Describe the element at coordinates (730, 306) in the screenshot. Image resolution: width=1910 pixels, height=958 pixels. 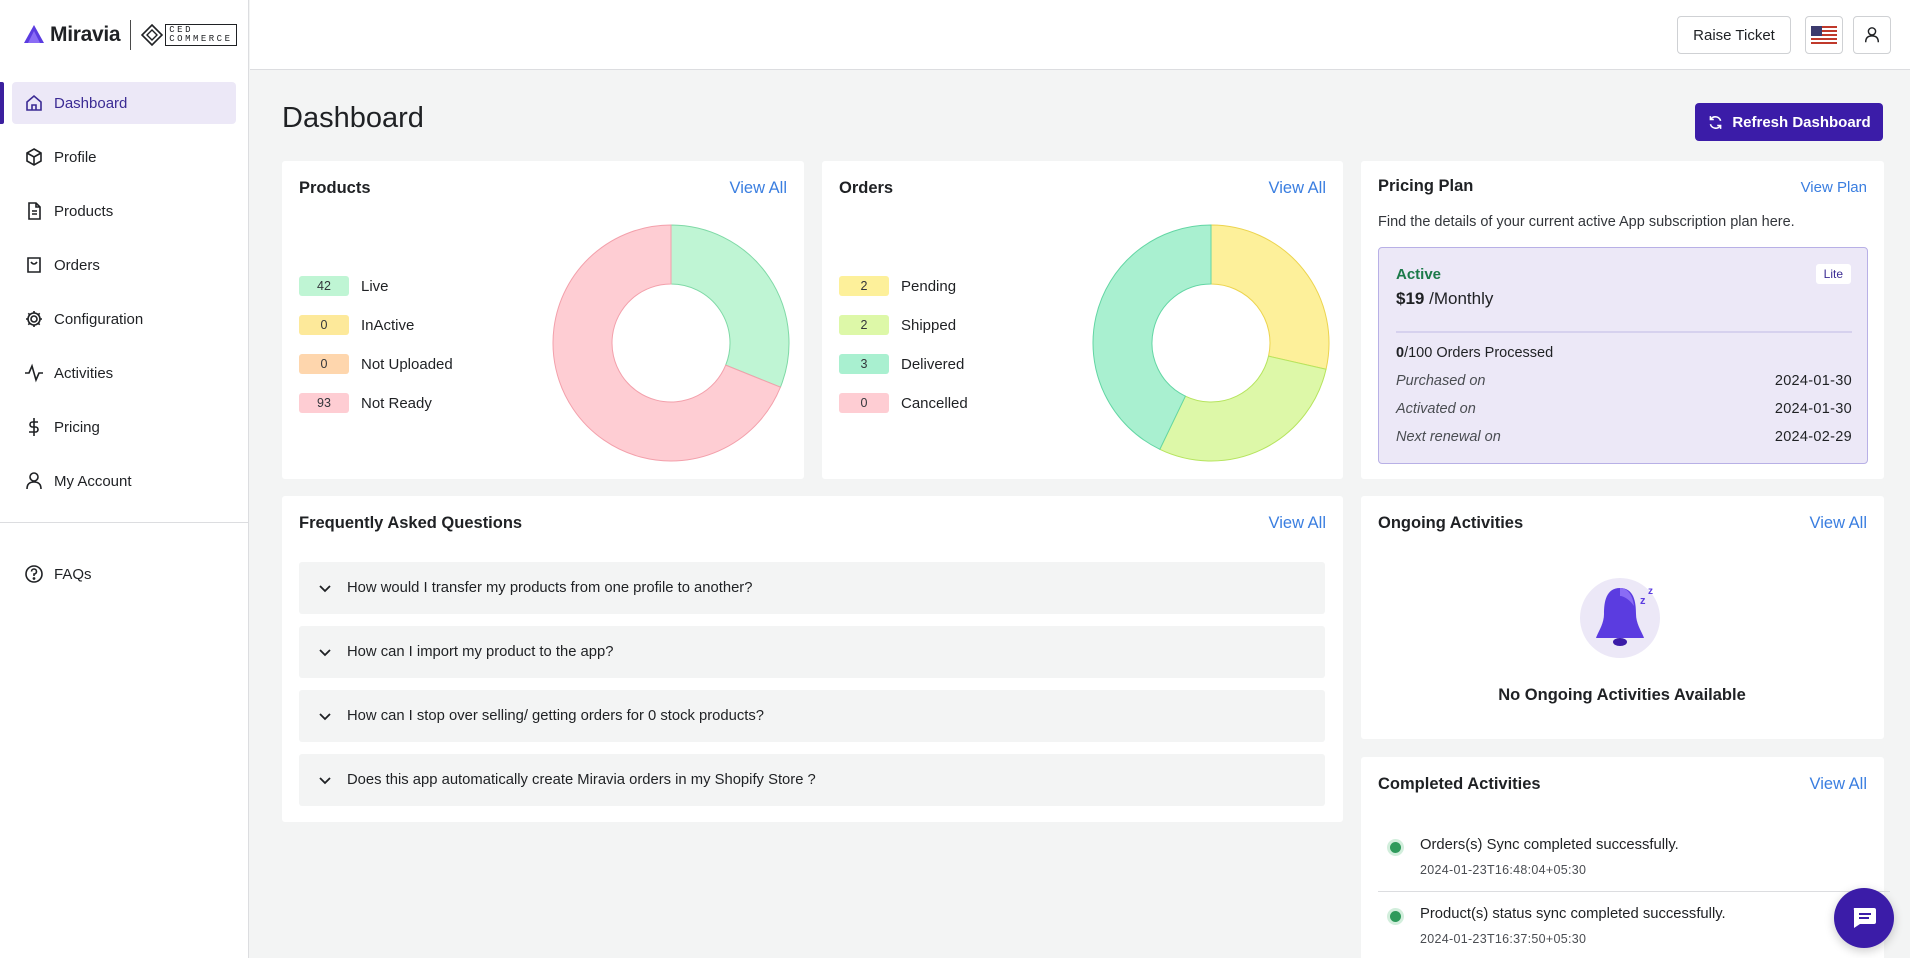
I see `donut-slice-live` at that location.